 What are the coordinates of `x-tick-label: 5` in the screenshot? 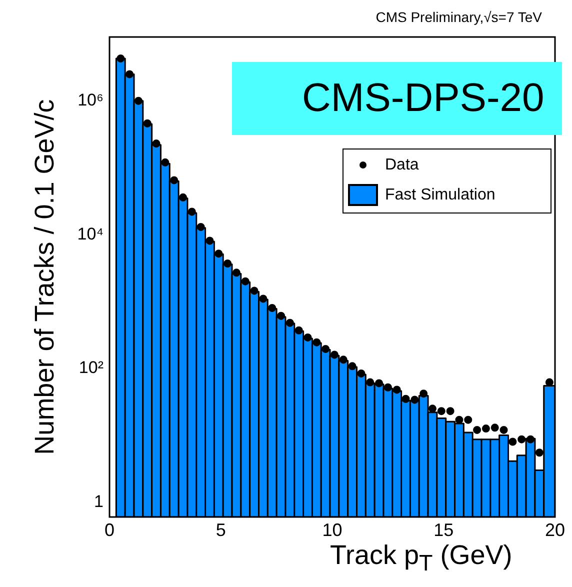 It's located at (221, 530).